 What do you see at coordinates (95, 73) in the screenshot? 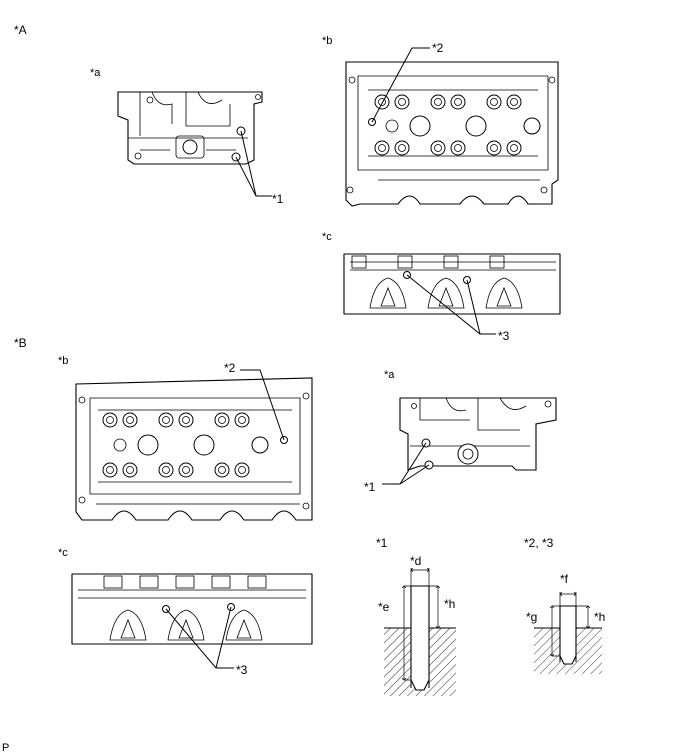
I see `section-a-view-a-label: *a` at bounding box center [95, 73].